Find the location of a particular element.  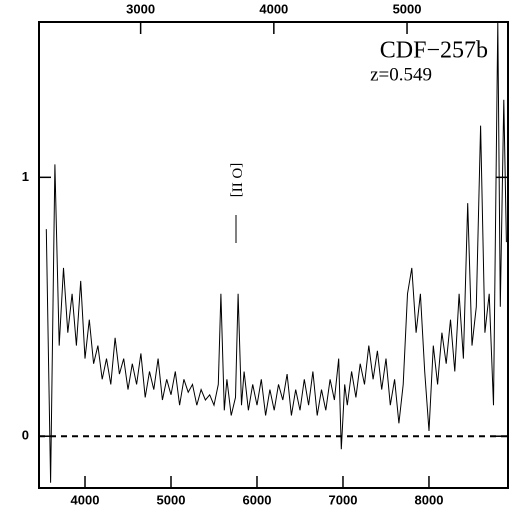

chart-title: CDF−257b is located at coordinates (434, 51).